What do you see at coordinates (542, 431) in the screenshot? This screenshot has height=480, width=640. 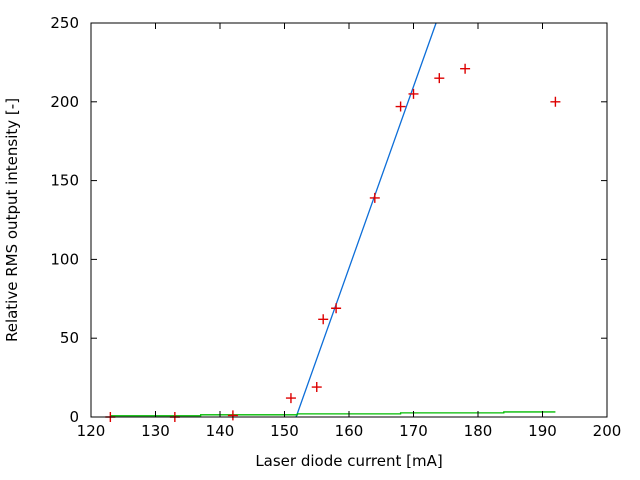 I see `x-tick-label: 190` at bounding box center [542, 431].